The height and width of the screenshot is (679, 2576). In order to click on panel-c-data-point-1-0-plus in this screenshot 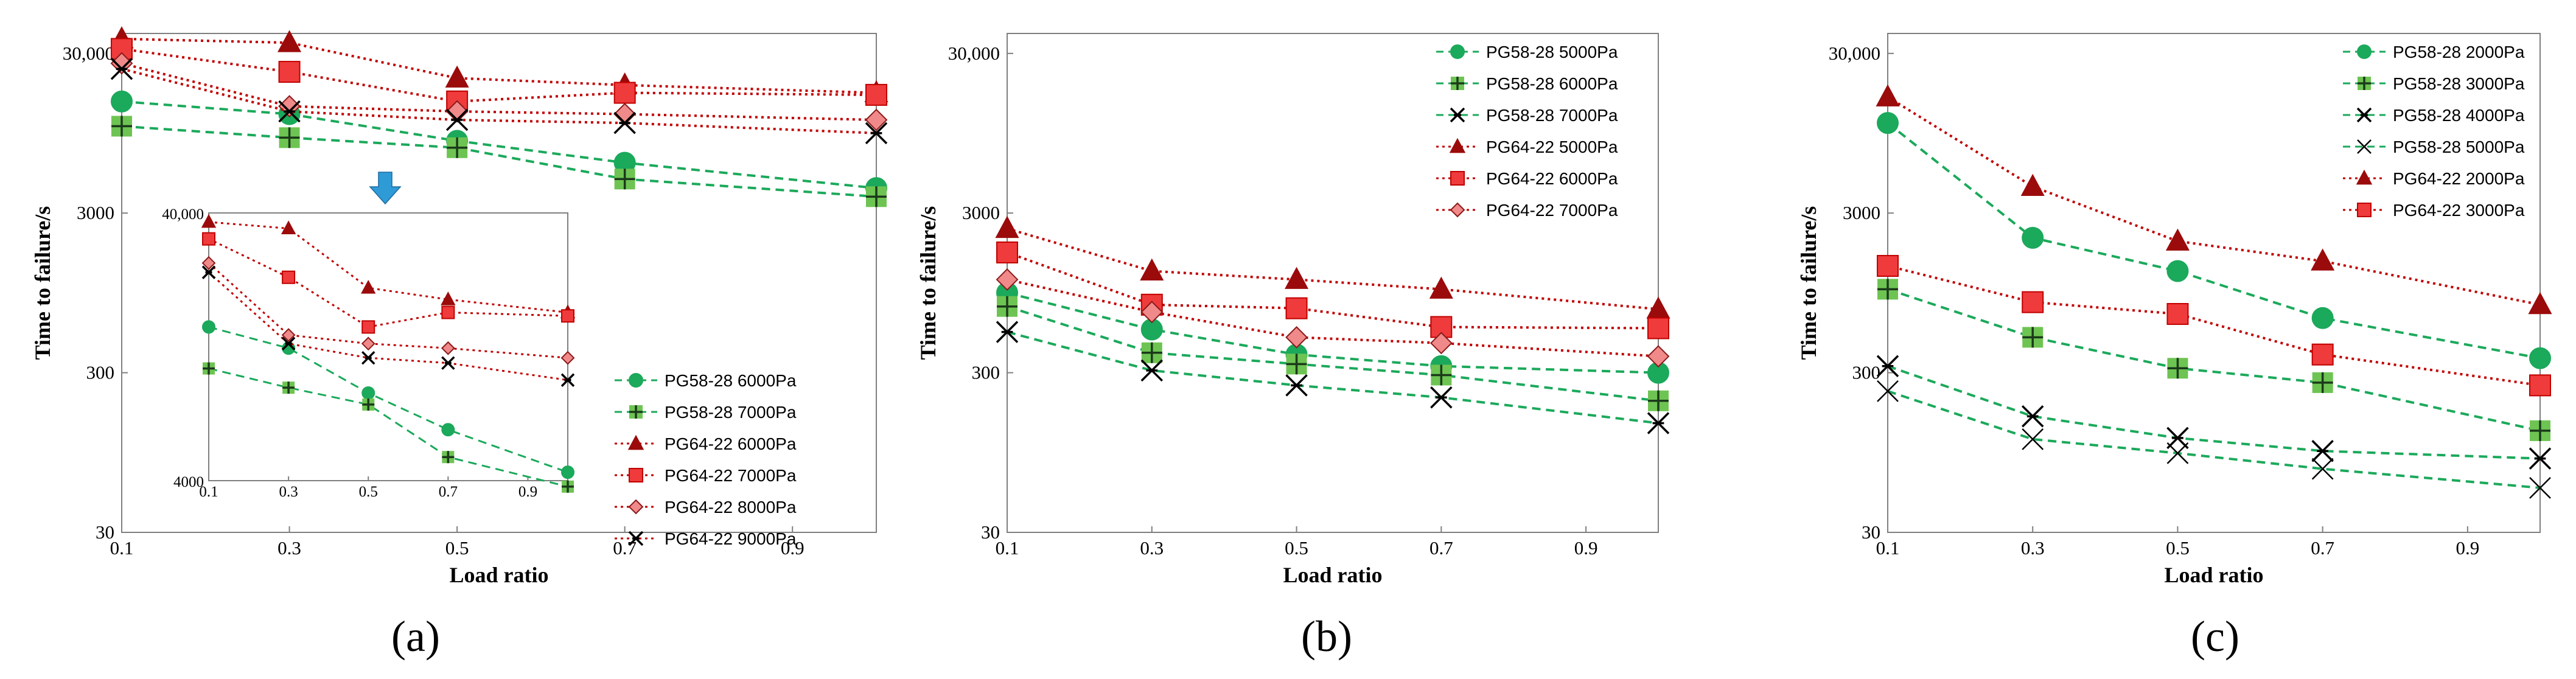, I will do `click(1887, 289)`.